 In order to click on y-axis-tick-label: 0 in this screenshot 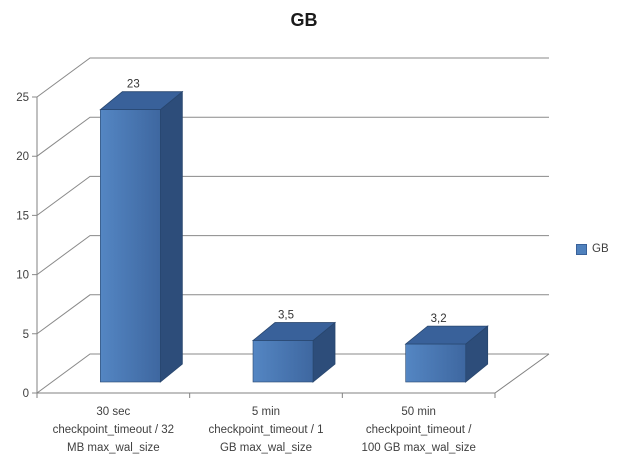, I will do `click(26, 394)`.